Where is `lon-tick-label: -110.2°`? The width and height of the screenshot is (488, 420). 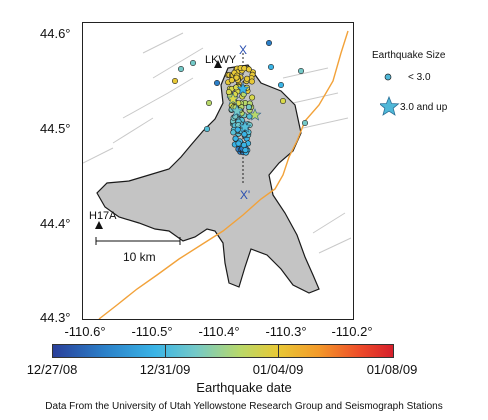
lon-tick-label: -110.2° is located at coordinates (352, 331).